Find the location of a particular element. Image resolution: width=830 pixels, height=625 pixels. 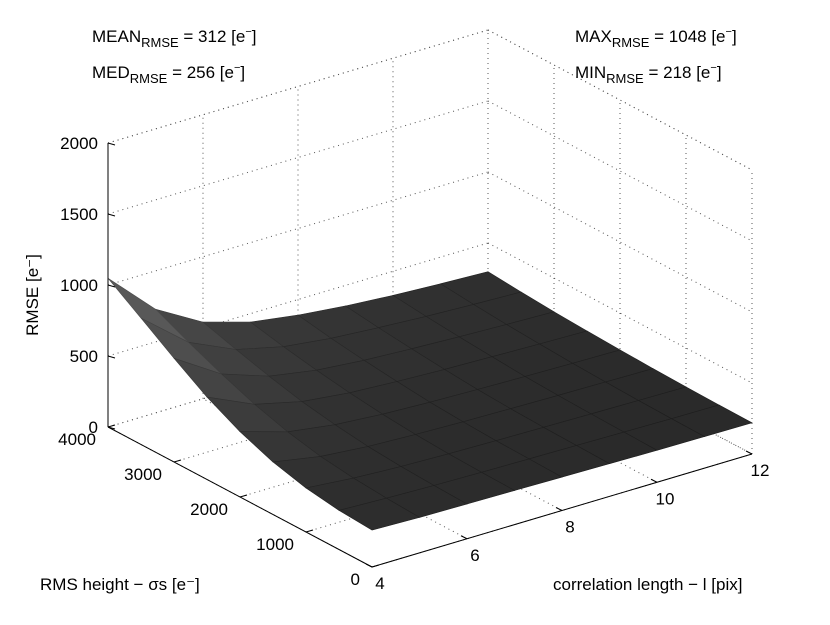

z-tick-label: 1500 is located at coordinates (79, 214).